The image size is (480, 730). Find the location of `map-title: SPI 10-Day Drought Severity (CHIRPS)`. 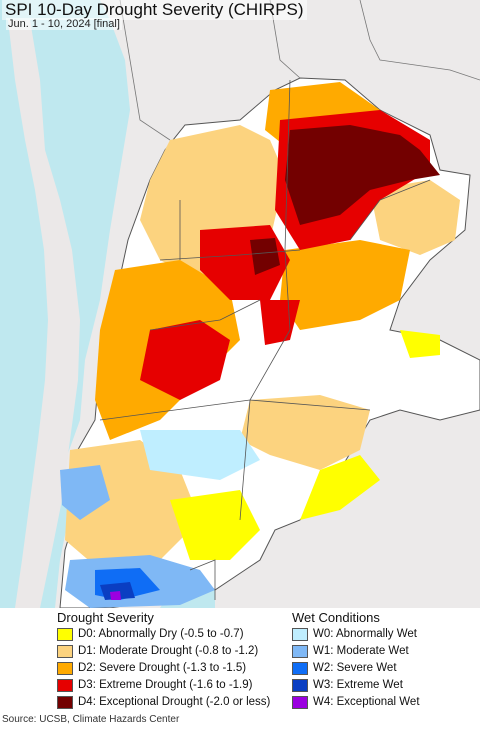

map-title: SPI 10-Day Drought Severity (CHIRPS) is located at coordinates (154, 10).